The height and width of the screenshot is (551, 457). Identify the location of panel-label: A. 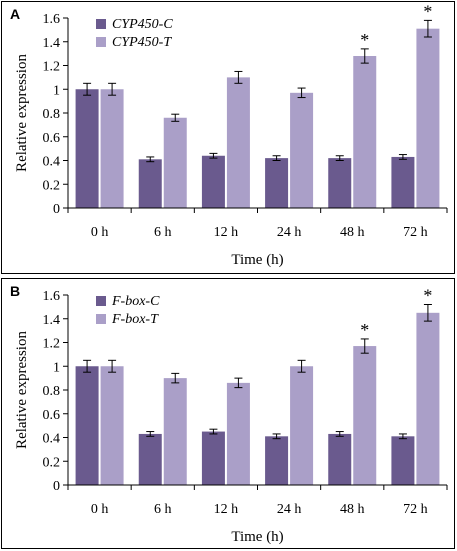
(15, 14).